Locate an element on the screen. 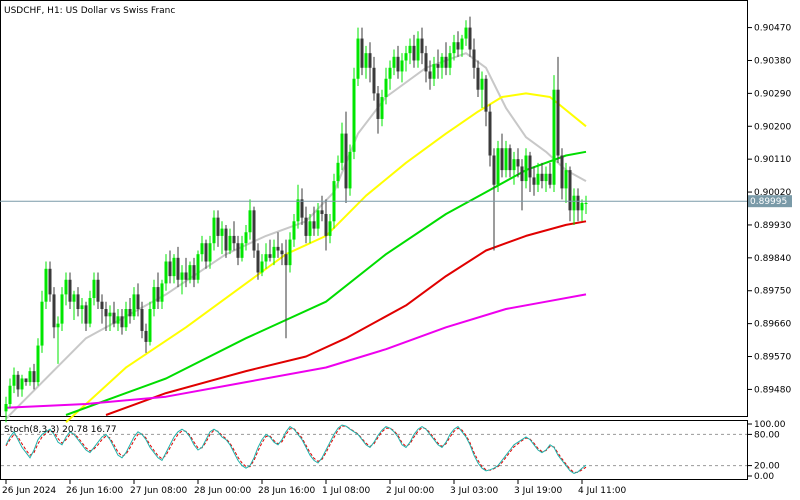  time-tick-label: 1 Jul 08:00 is located at coordinates (346, 491).